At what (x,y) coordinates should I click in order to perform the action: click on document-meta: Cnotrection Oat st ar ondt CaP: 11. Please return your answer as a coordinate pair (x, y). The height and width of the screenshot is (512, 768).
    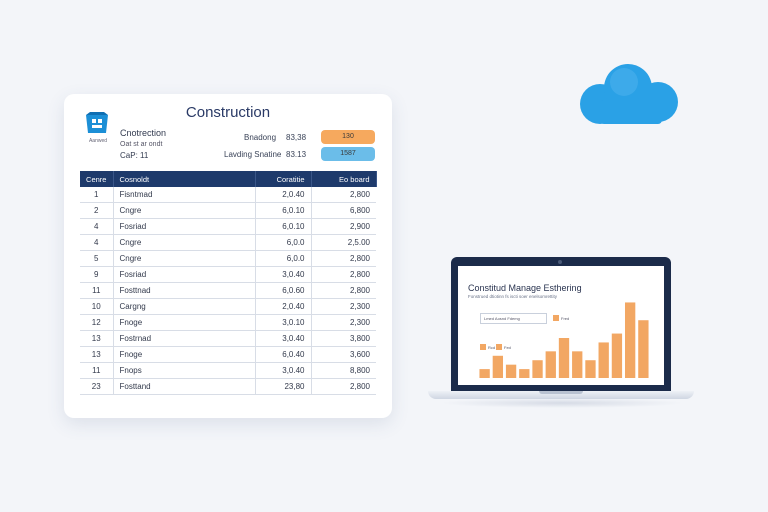
    Looking at the image, I should click on (143, 144).